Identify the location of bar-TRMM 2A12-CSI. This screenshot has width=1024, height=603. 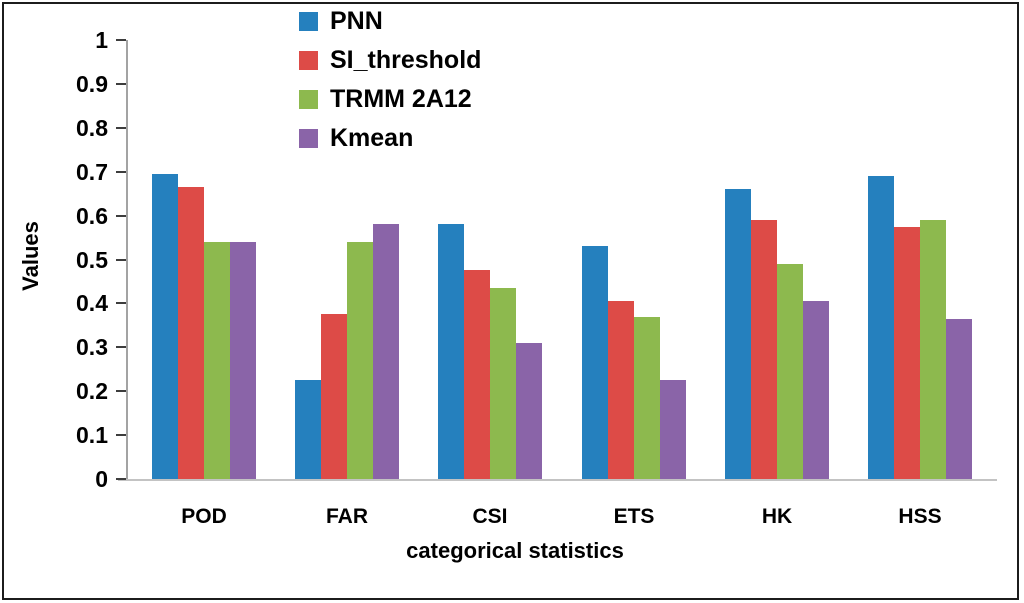
(503, 383).